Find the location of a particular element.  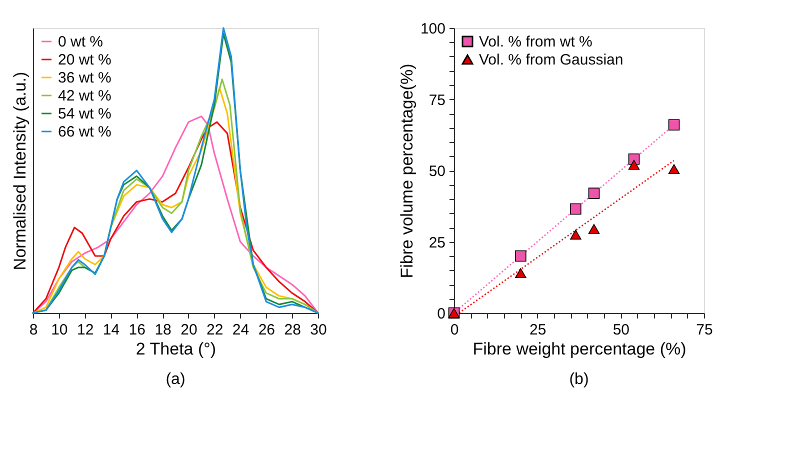

y-tick-label: 75 is located at coordinates (437, 100).